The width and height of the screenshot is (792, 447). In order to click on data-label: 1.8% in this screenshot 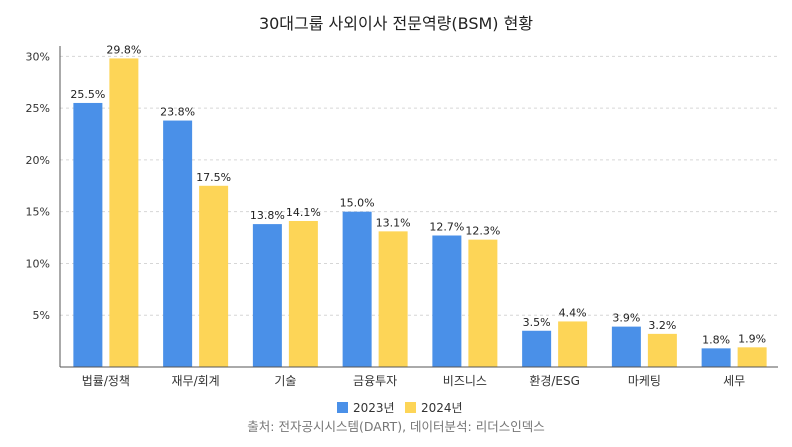, I will do `click(716, 339)`.